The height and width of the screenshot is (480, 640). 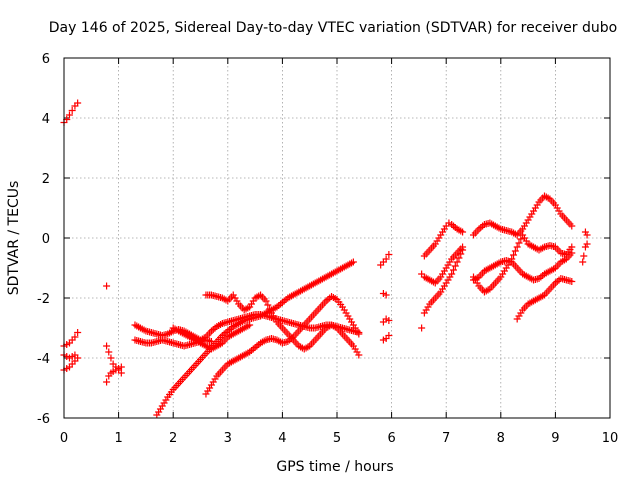 I want to click on x-tick-label: 3, so click(x=228, y=438).